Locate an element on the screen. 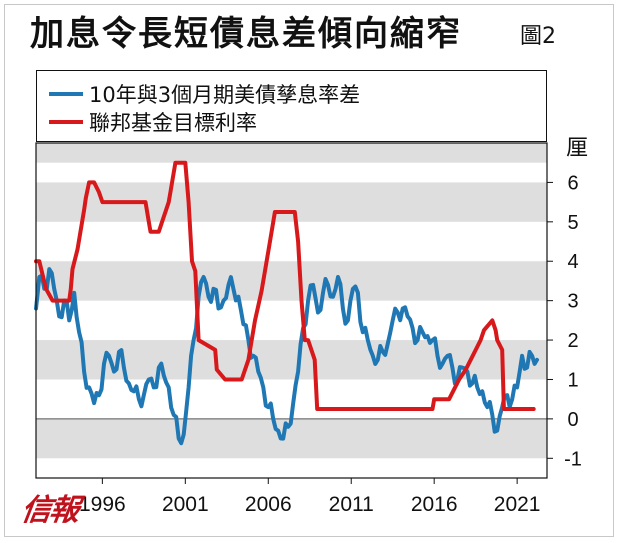  publisher-logo: 信報 is located at coordinates (49, 510).